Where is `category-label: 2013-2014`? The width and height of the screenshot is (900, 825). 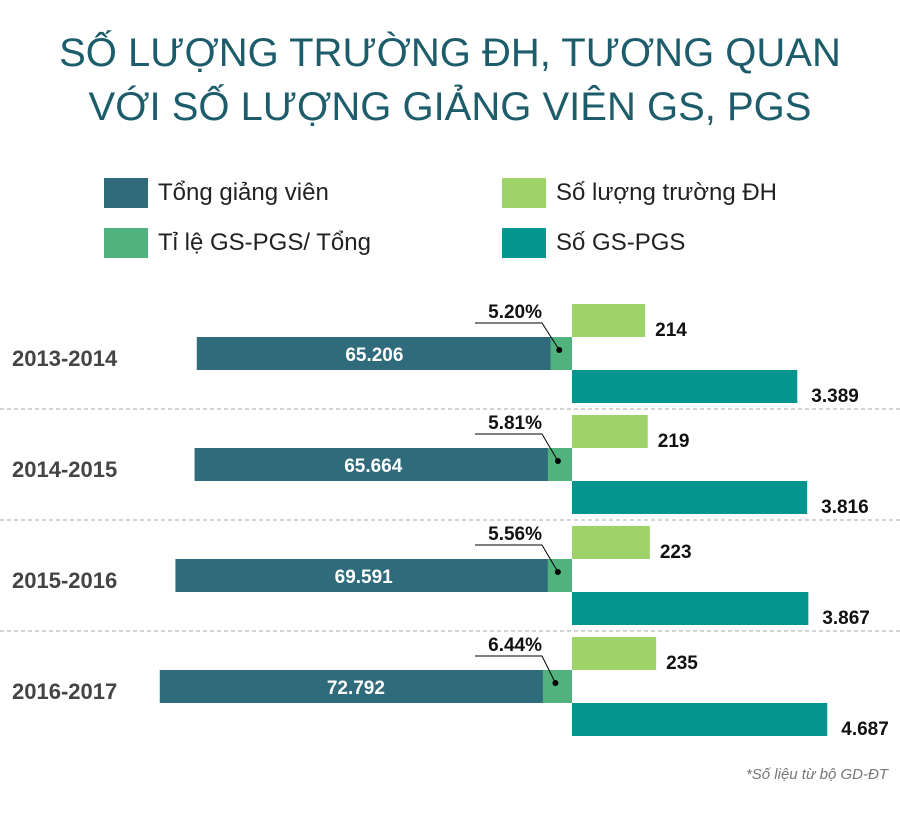 category-label: 2013-2014 is located at coordinates (65, 358).